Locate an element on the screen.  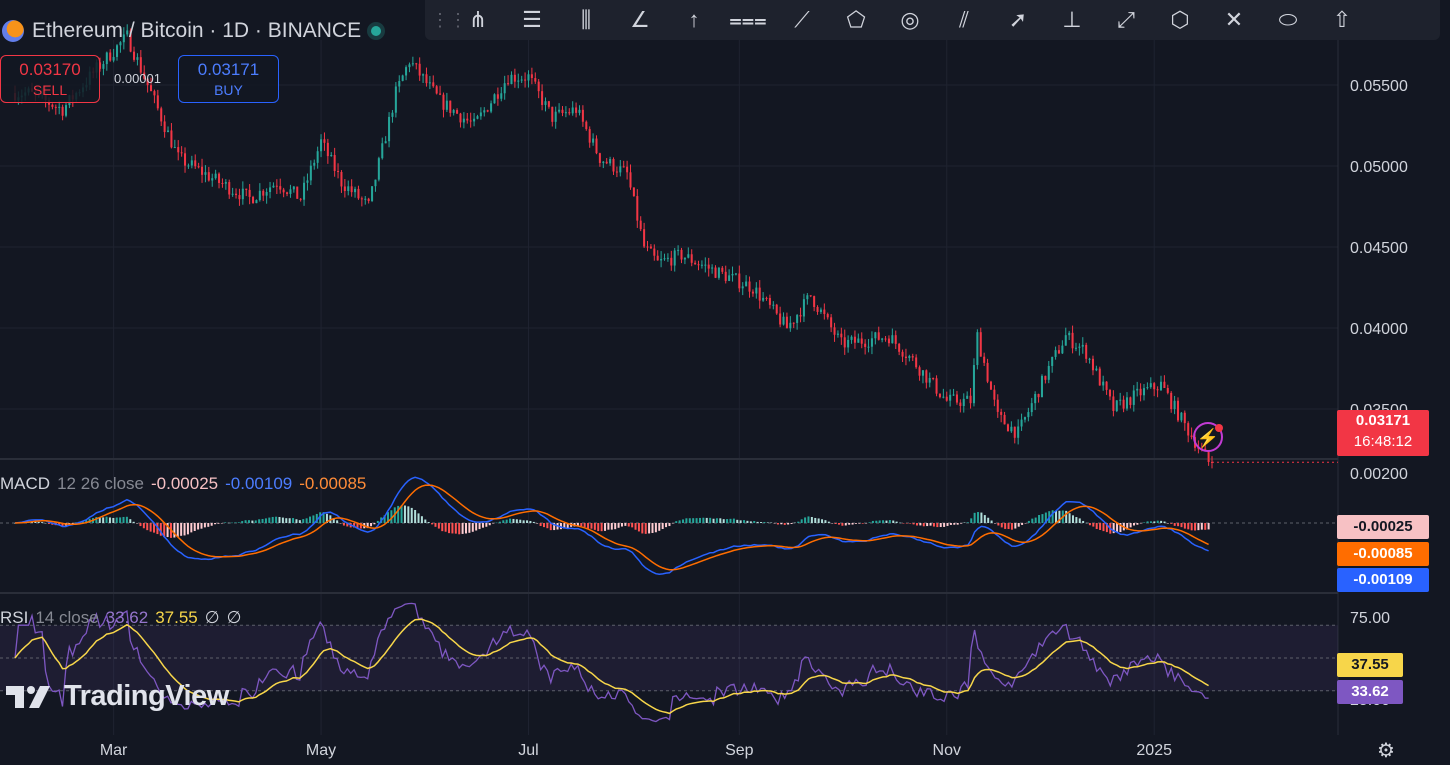
candles-icon: ⫼ is located at coordinates (586, 19).